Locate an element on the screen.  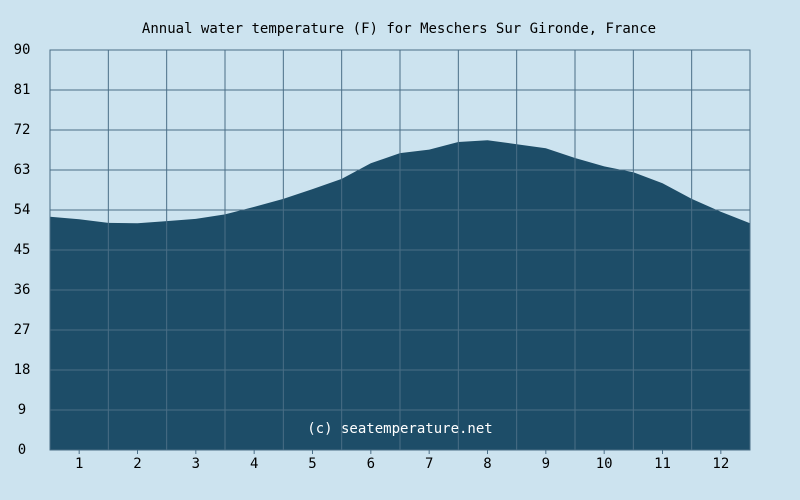
x-tick-label: 3 is located at coordinates (196, 464).